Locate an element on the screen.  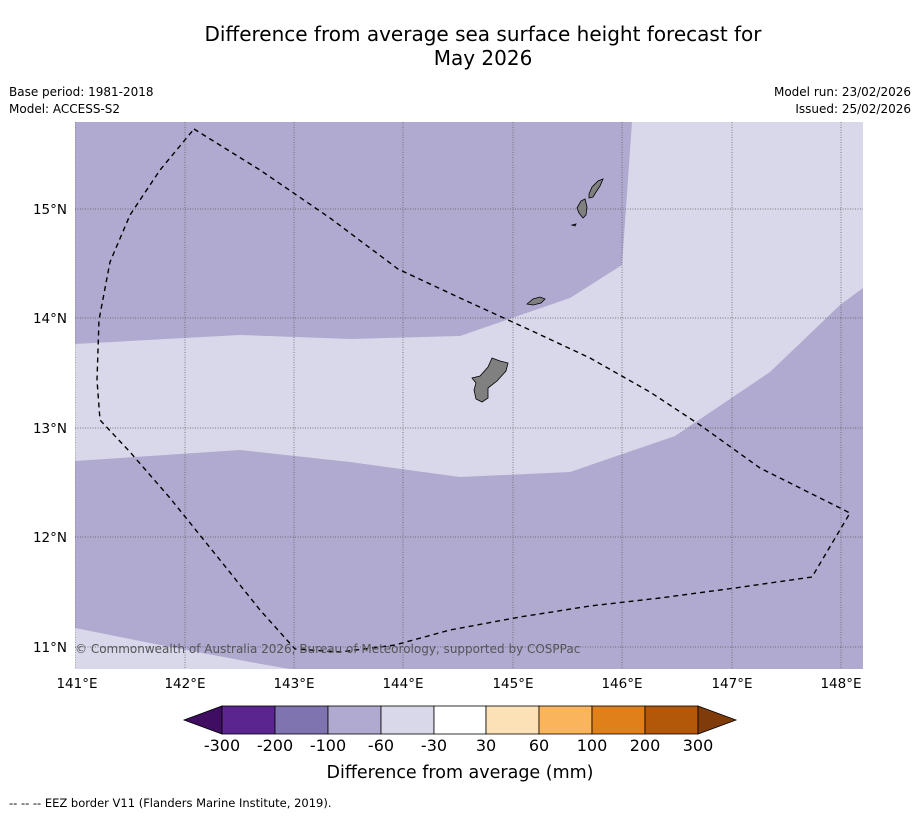
cb-tick: -100 is located at coordinates (328, 745).